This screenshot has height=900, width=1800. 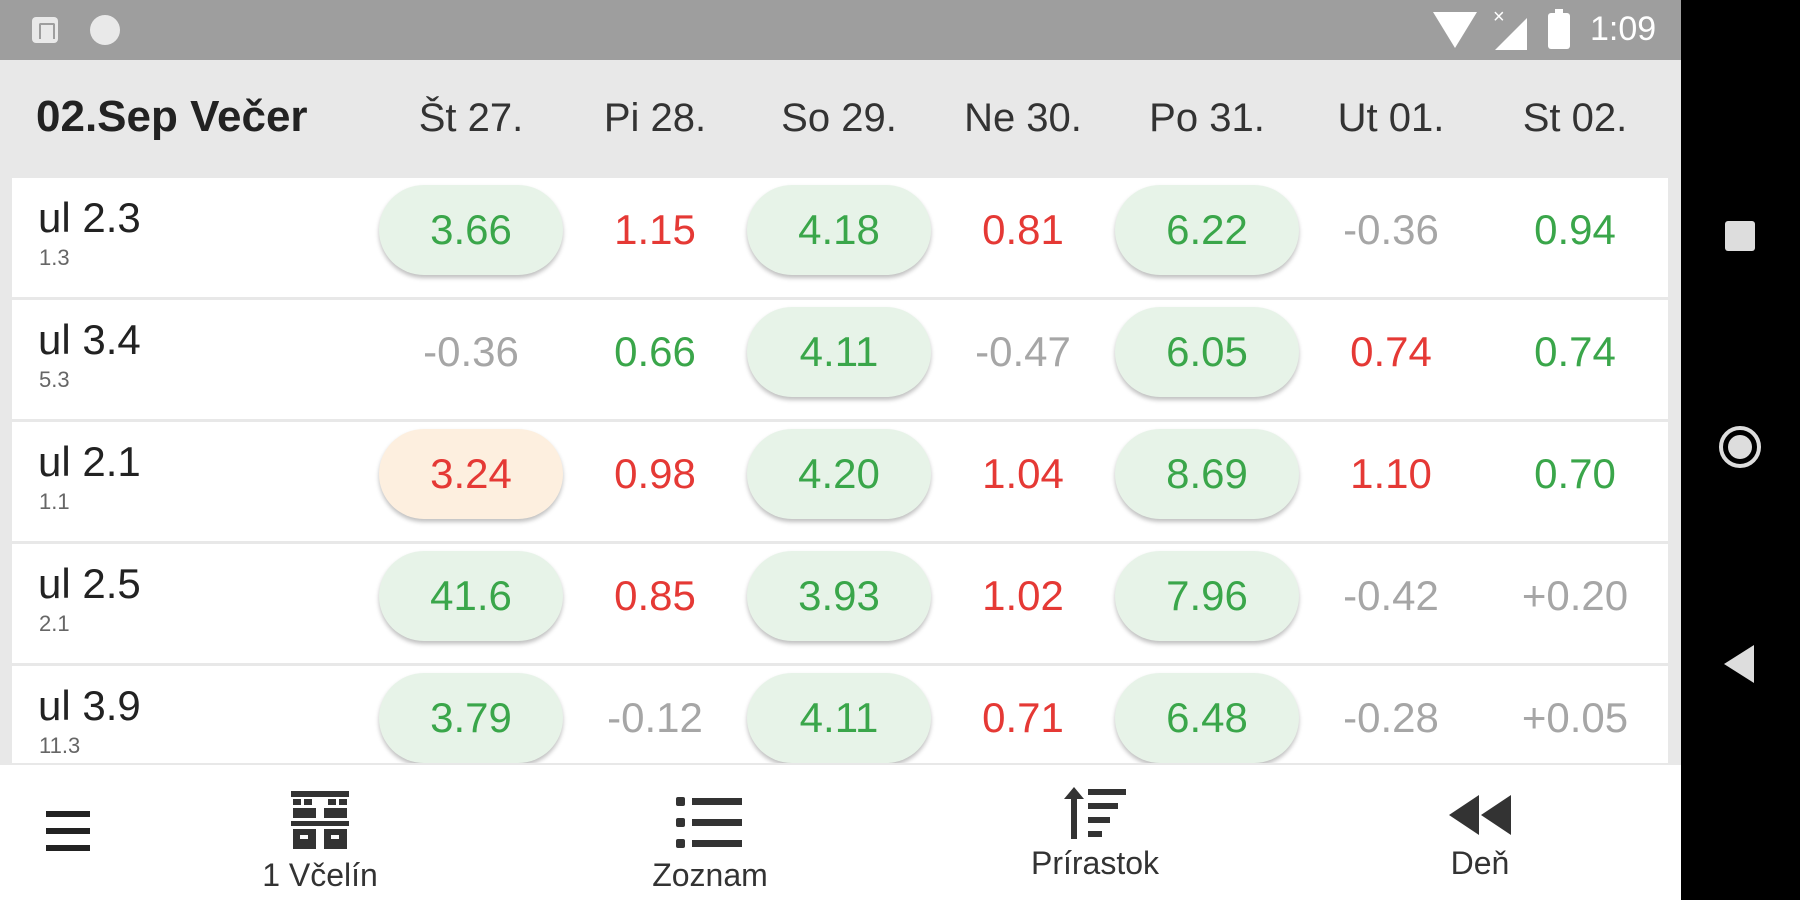 I want to click on weight-value: 1.04, so click(x=1023, y=473).